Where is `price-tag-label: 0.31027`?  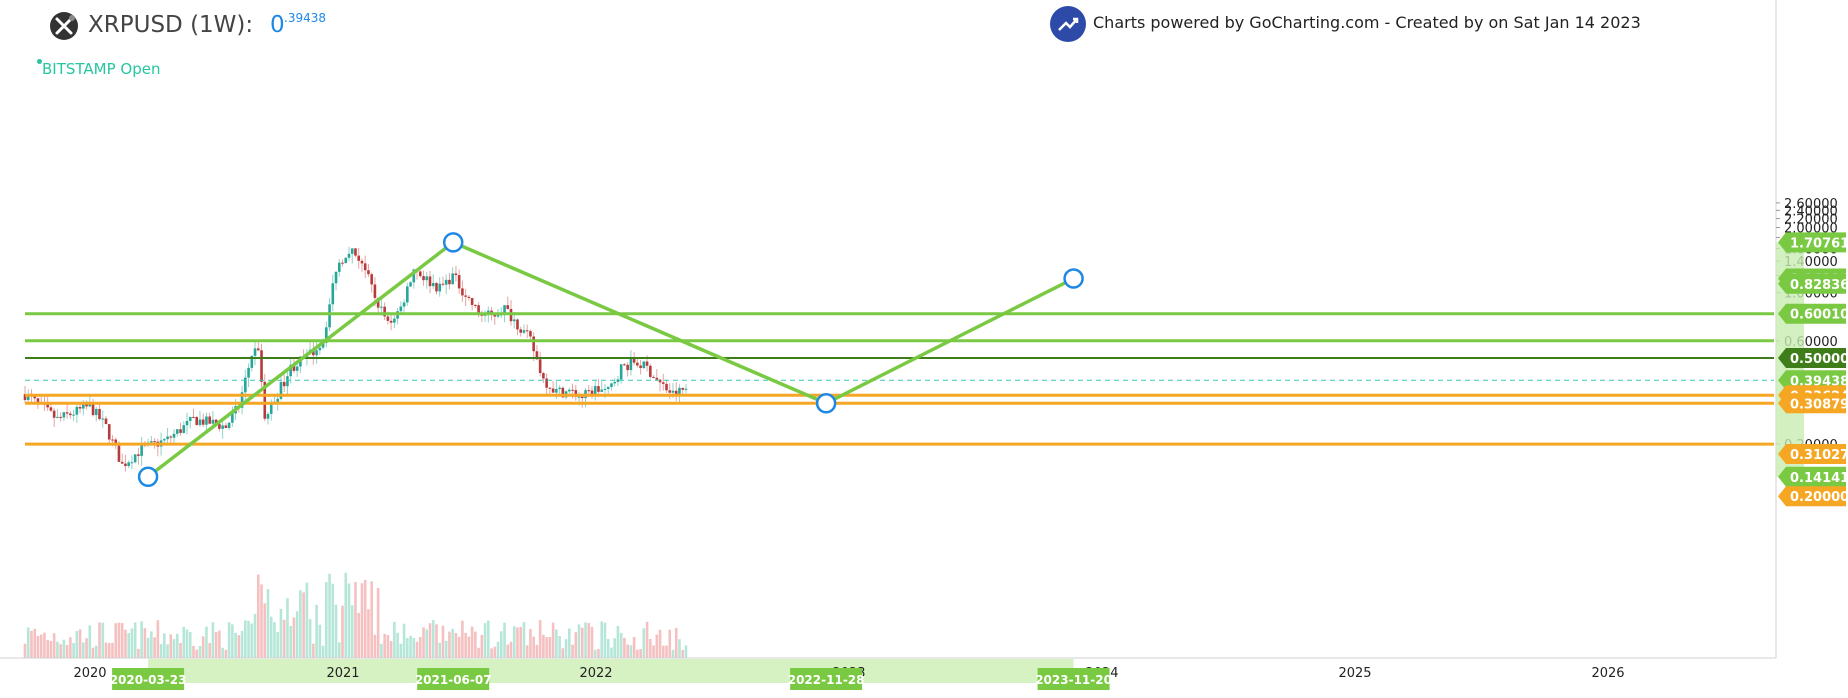 price-tag-label: 0.31027 is located at coordinates (1819, 455).